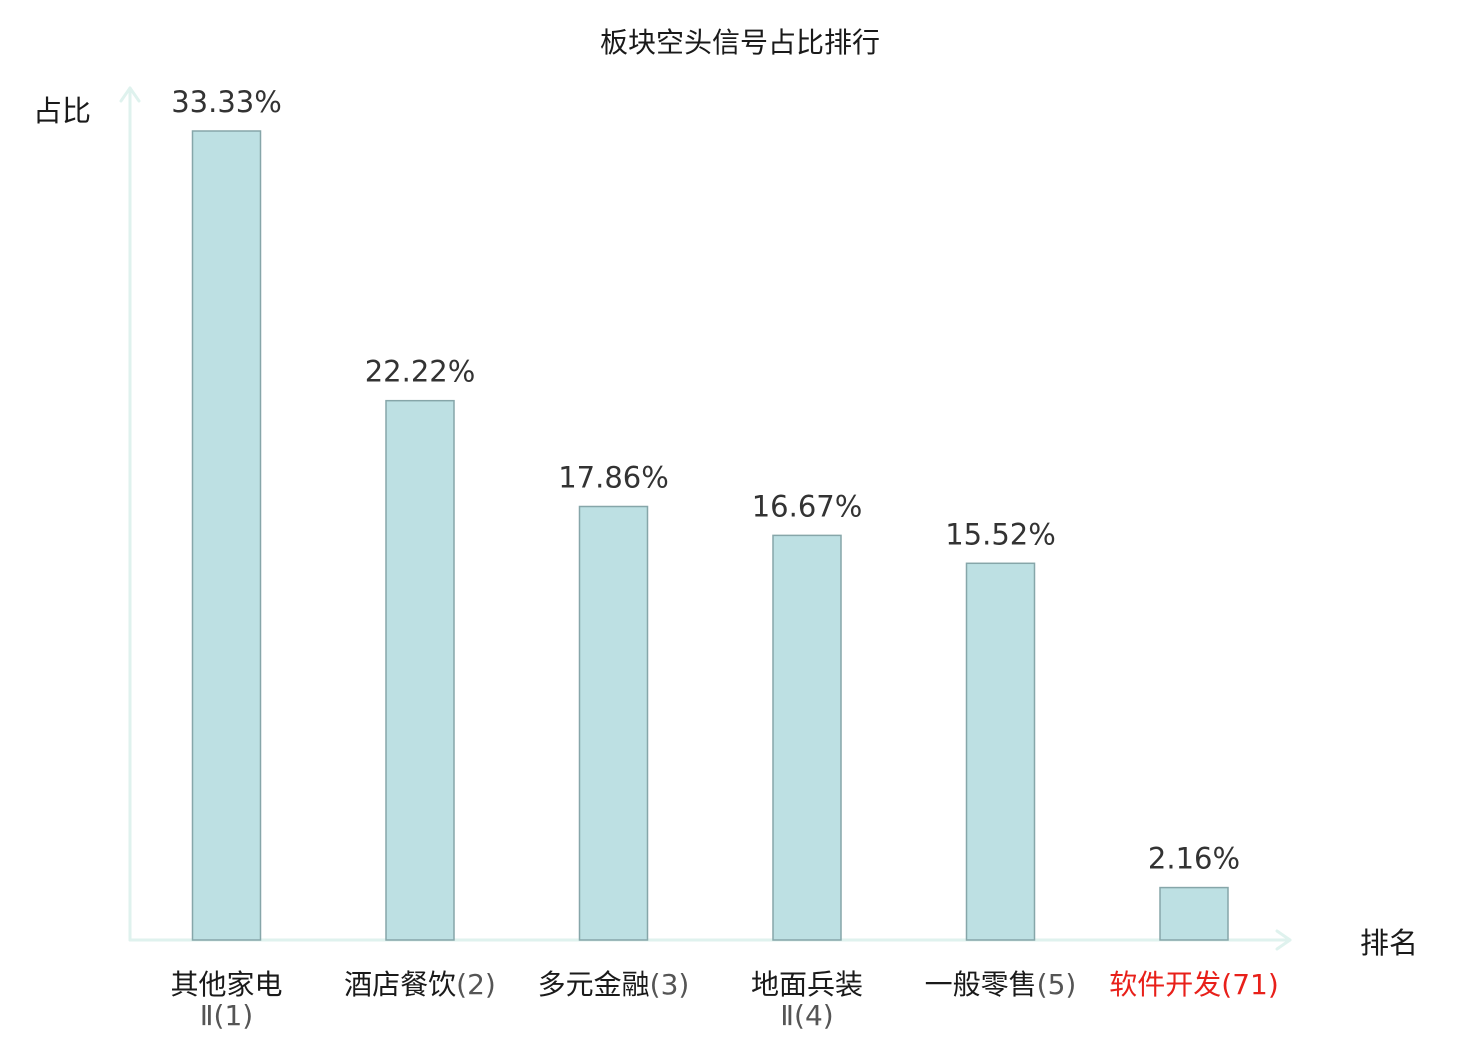 This screenshot has width=1480, height=1040. I want to click on data-label: 33.33%, so click(226, 102).